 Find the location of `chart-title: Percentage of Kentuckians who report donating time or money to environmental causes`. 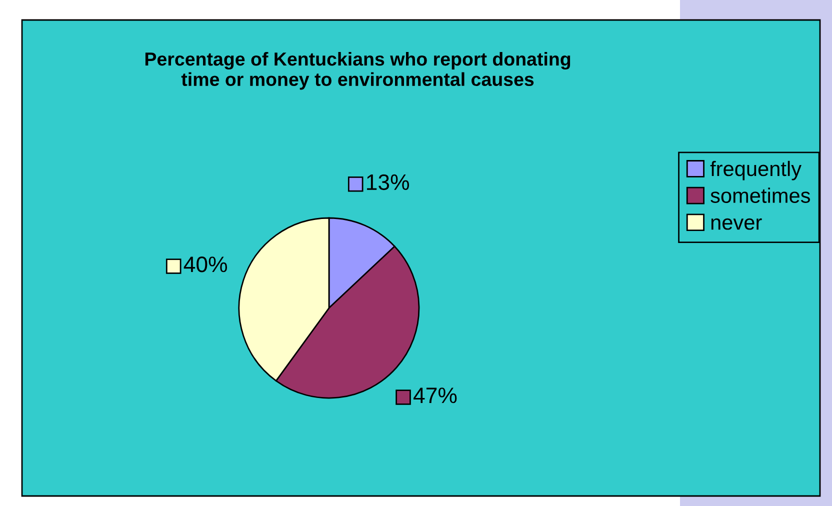

chart-title: Percentage of Kentuckians who report donating time or money to environmental causes is located at coordinates (357, 71).